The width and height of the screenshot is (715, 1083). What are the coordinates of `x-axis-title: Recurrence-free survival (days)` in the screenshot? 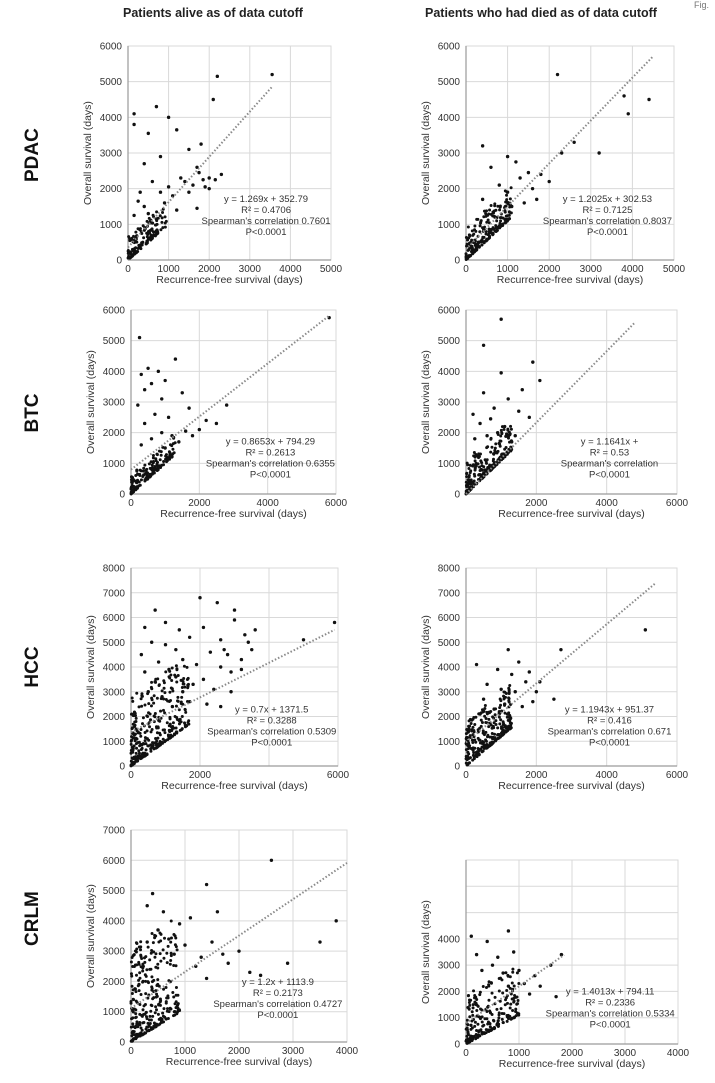 It's located at (234, 786).